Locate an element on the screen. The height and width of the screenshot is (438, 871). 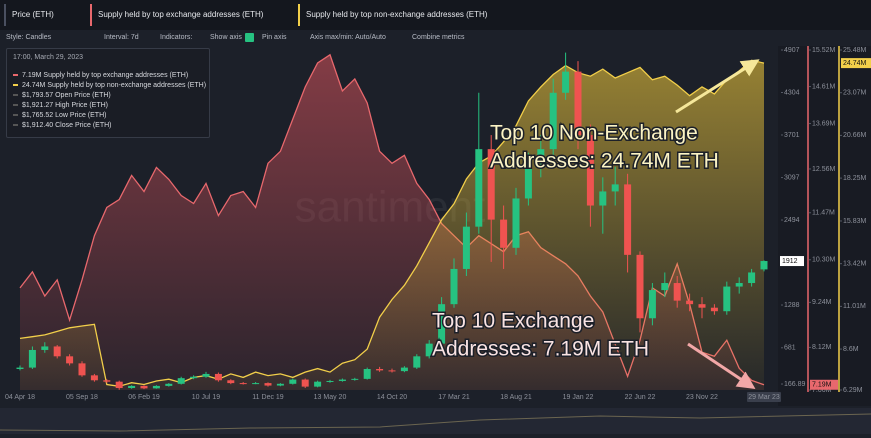
show-axis: Show axis is located at coordinates (226, 37).